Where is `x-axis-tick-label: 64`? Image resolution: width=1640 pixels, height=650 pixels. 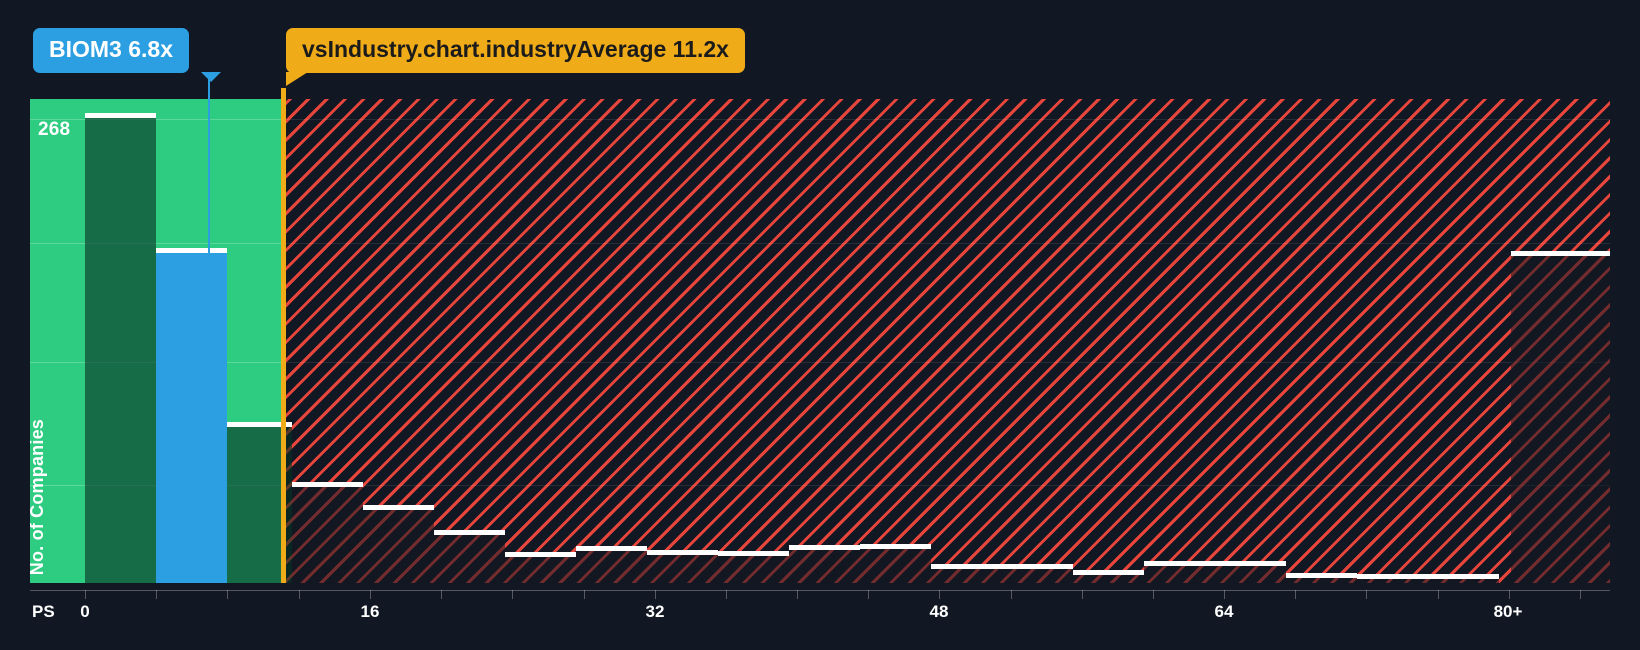
x-axis-tick-label: 64 is located at coordinates (1224, 611).